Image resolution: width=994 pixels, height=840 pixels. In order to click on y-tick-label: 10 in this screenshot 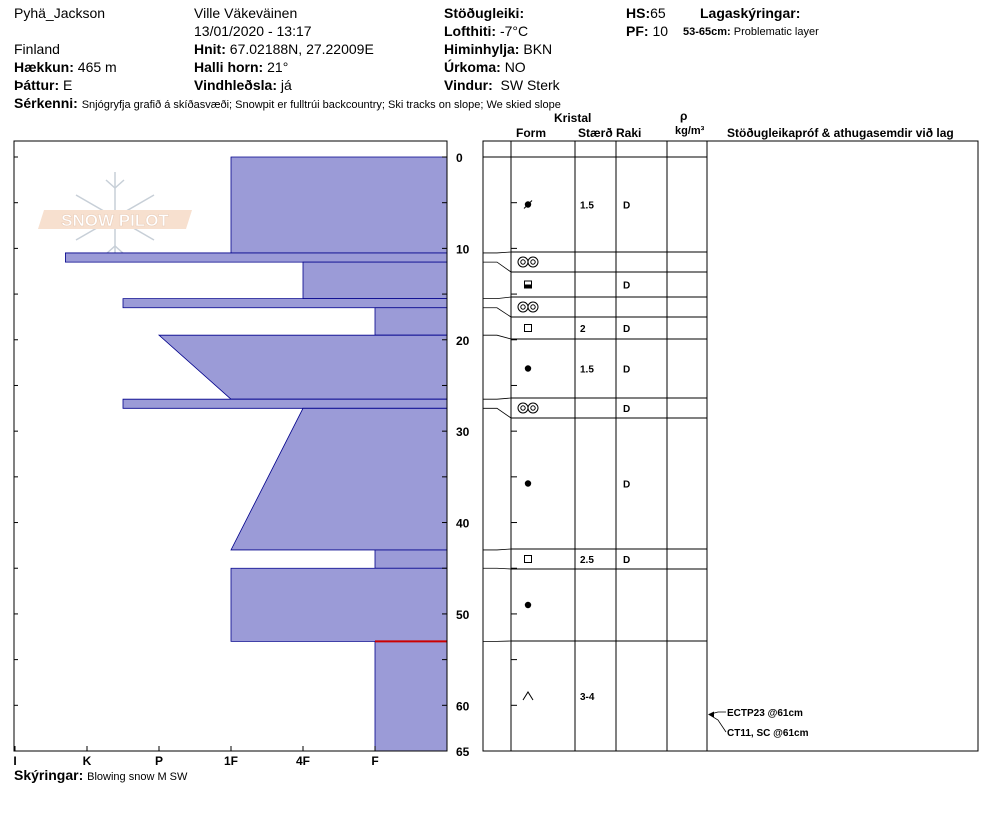, I will do `click(463, 249)`.